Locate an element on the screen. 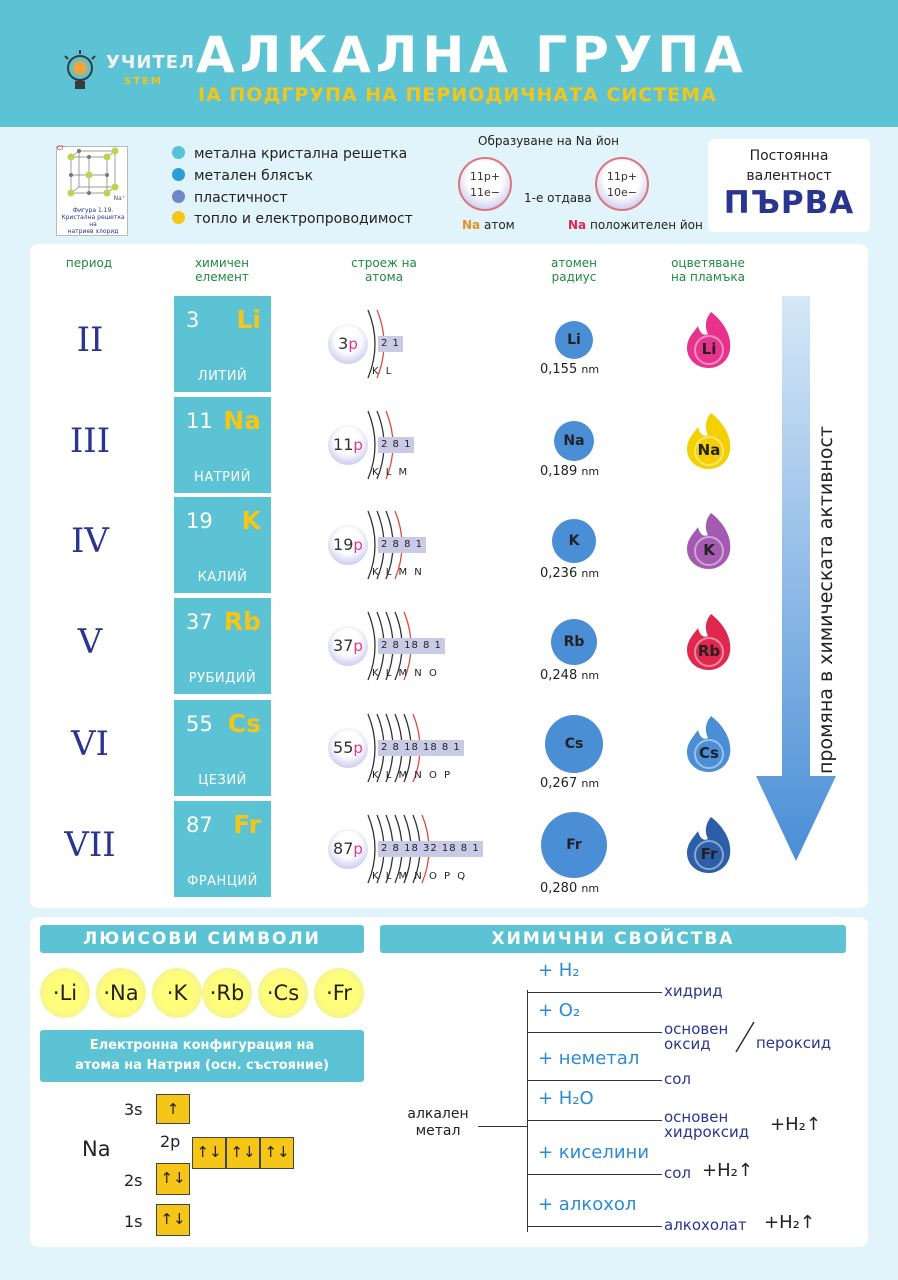  column-header-element: химичен елемент is located at coordinates (222, 270).